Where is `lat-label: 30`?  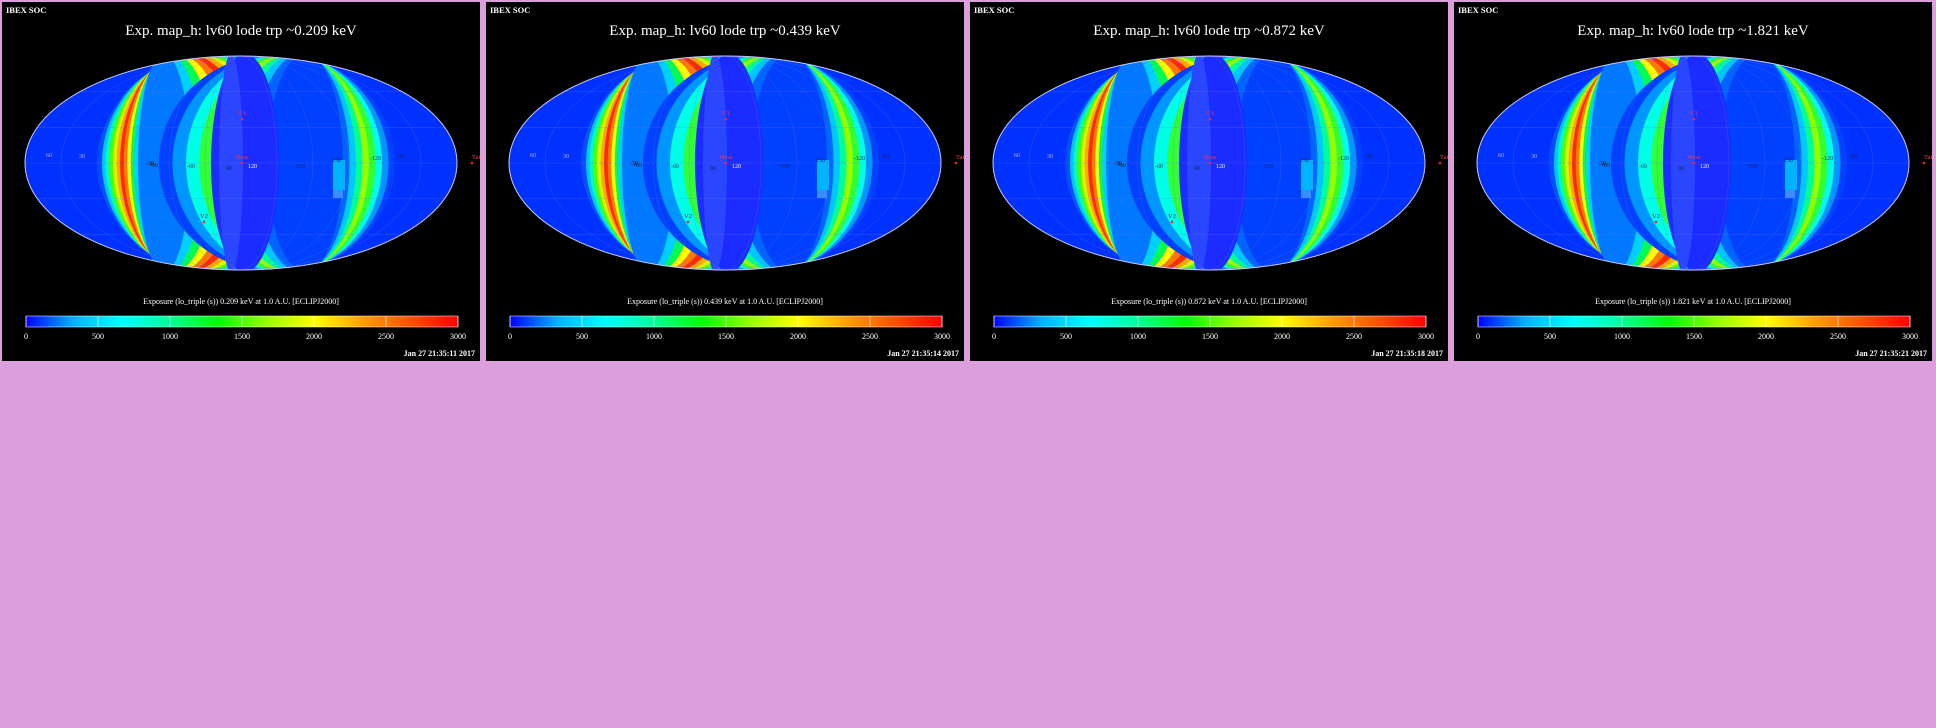
lat-label: 30 is located at coordinates (1050, 157).